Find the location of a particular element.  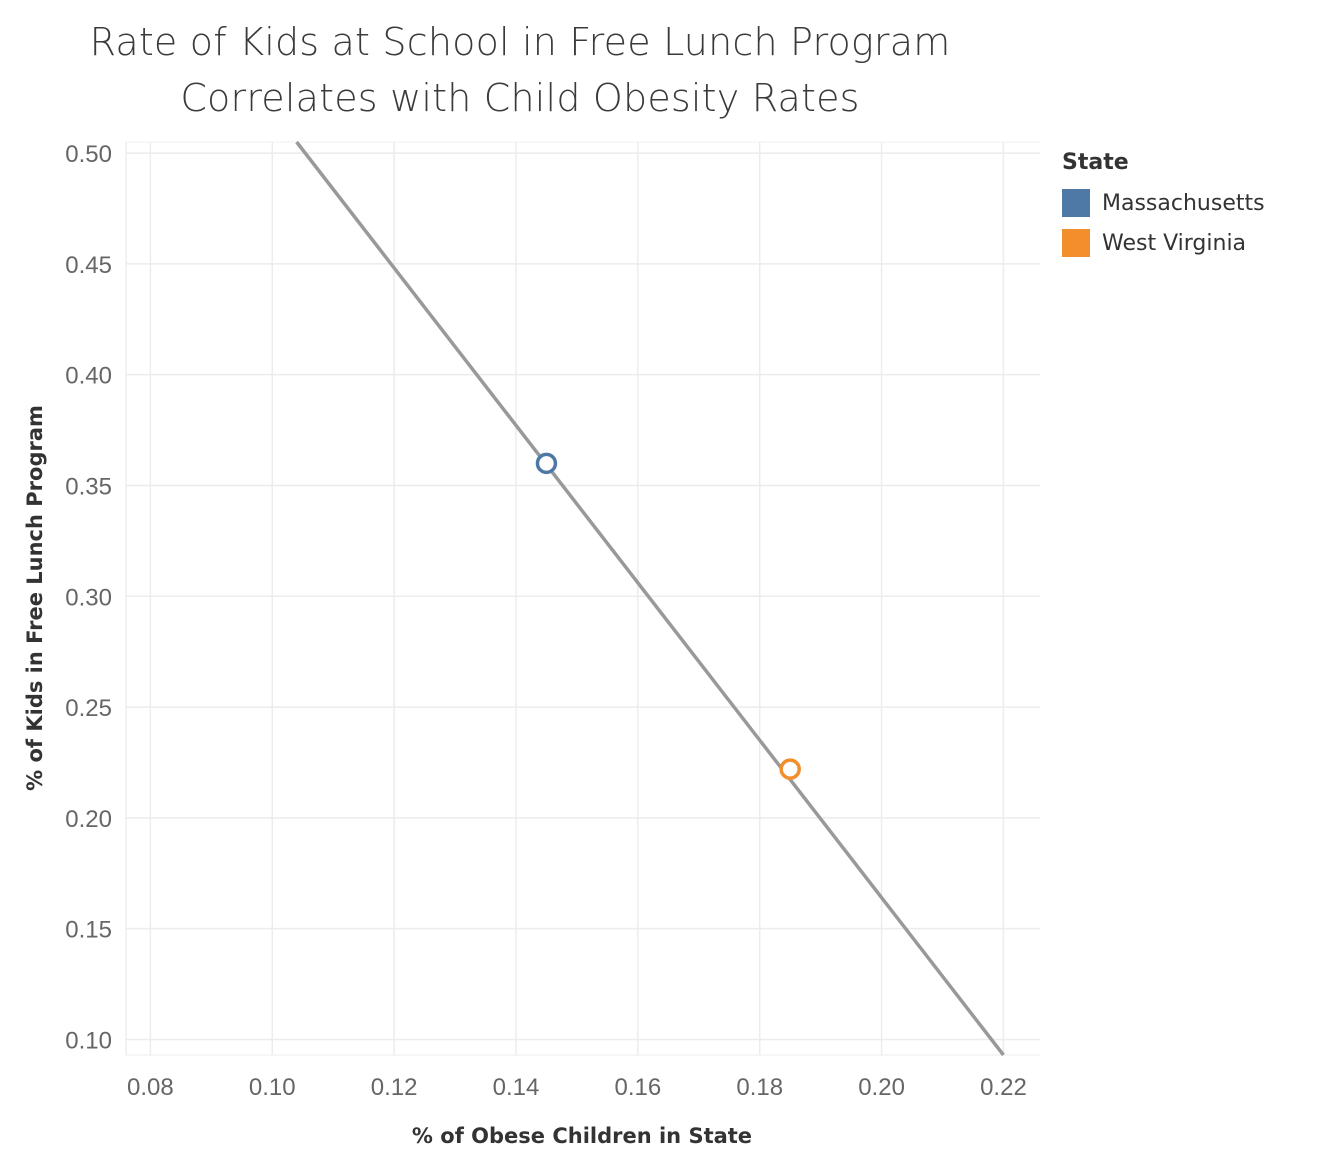

point-west-virginia is located at coordinates (790, 769).